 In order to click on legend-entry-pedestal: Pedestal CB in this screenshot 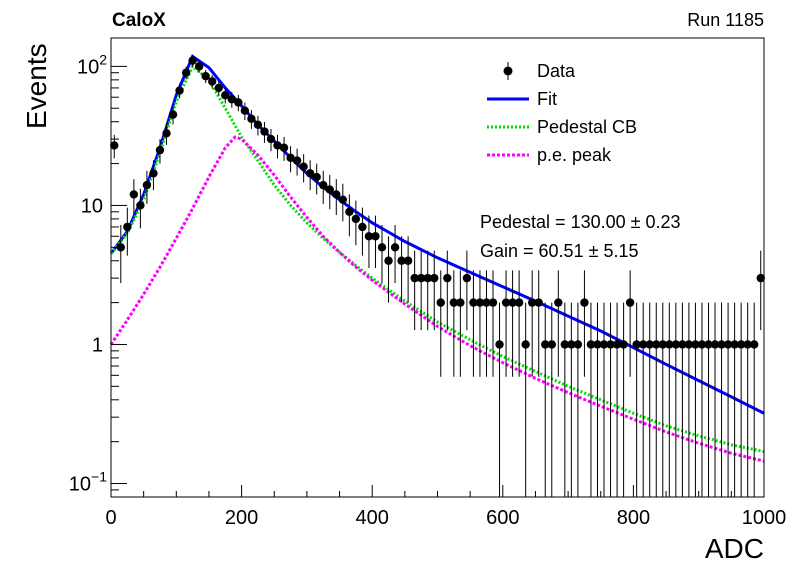, I will do `click(562, 127)`.